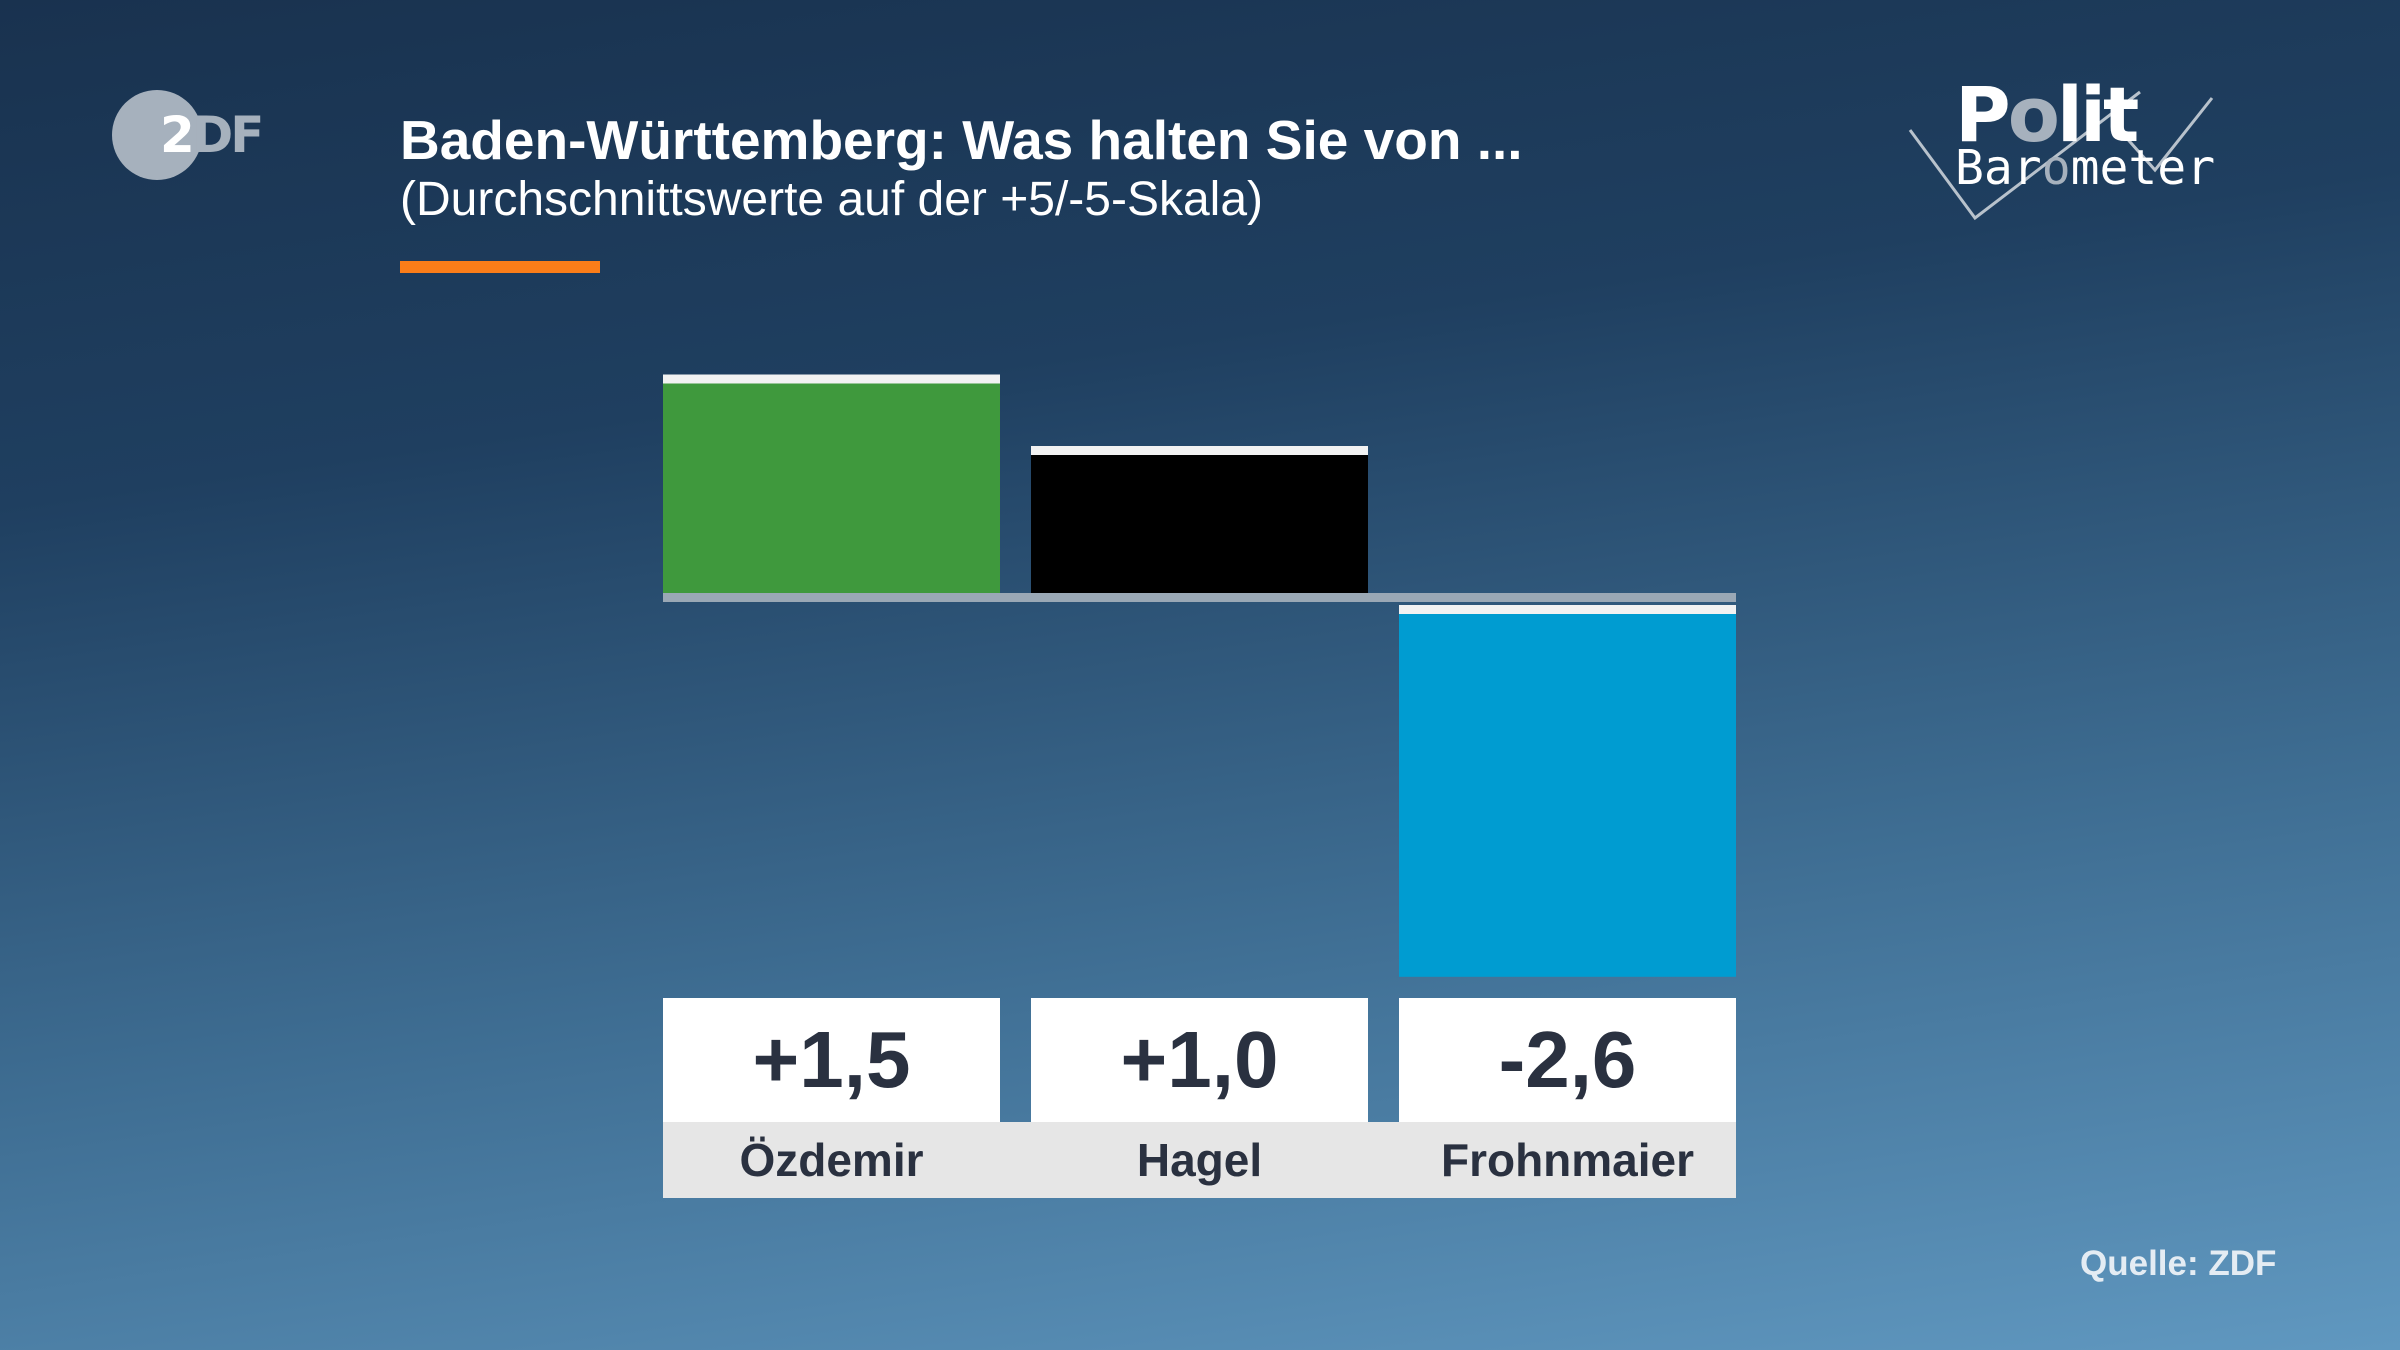 This screenshot has height=1350, width=2400. I want to click on checkmark-icon, so click(2061, 155).